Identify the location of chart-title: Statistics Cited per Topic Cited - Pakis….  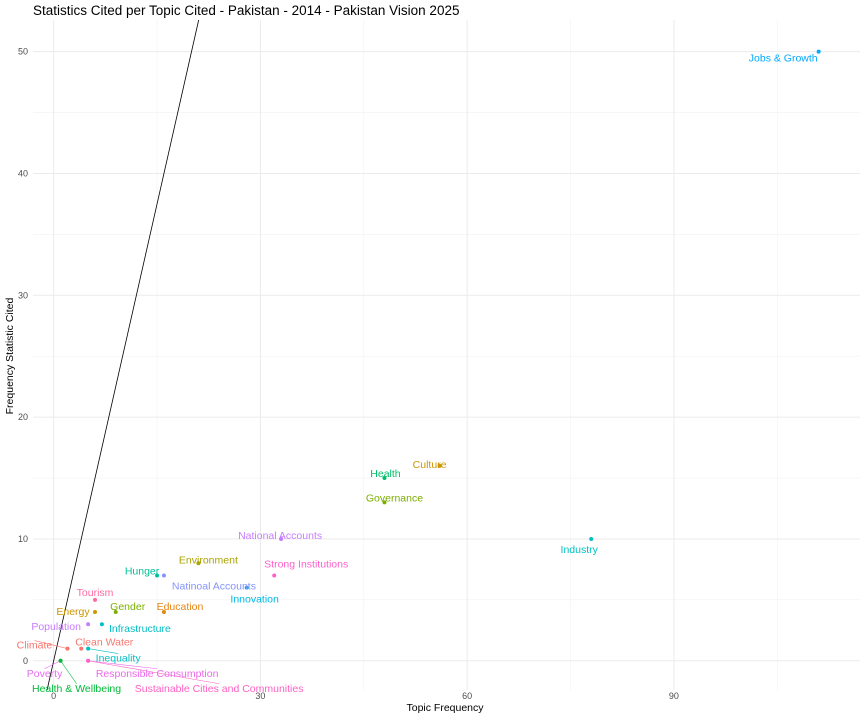
(246, 10).